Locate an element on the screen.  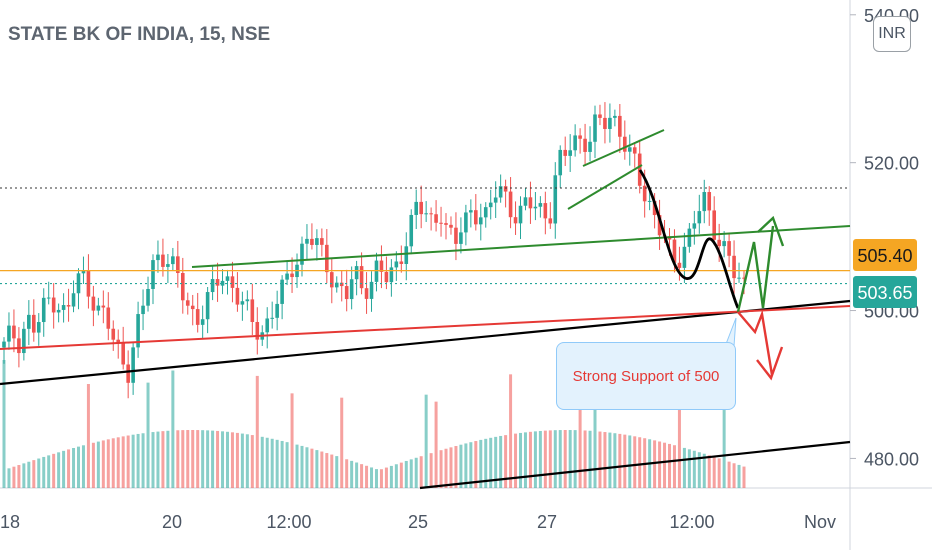
annotation-callout: Strong Support of 500 is located at coordinates (646, 376).